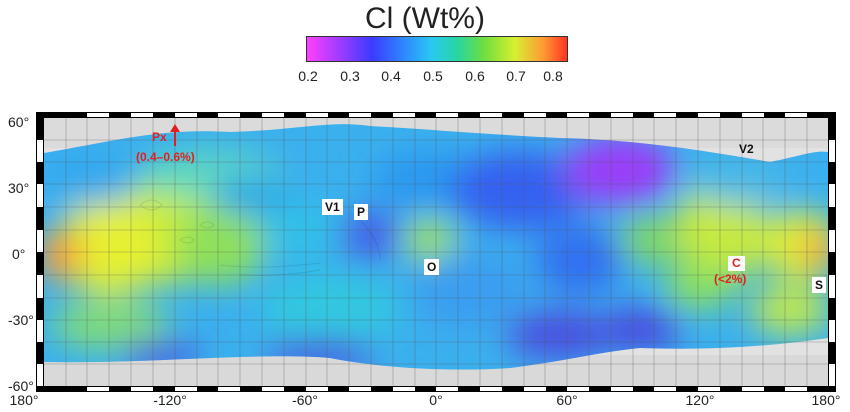 This screenshot has width=850, height=412. Describe the element at coordinates (308, 76) in the screenshot. I see `colorbar-tick: 0.2` at that location.